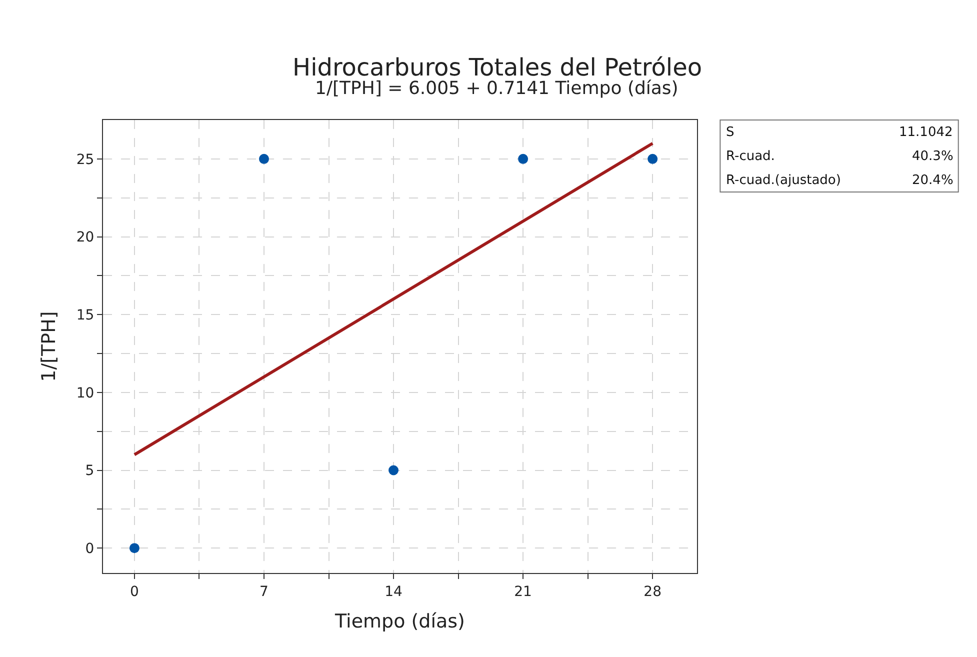  Describe the element at coordinates (783, 180) in the screenshot. I see `text: R-cuad.(ajustado)` at that location.